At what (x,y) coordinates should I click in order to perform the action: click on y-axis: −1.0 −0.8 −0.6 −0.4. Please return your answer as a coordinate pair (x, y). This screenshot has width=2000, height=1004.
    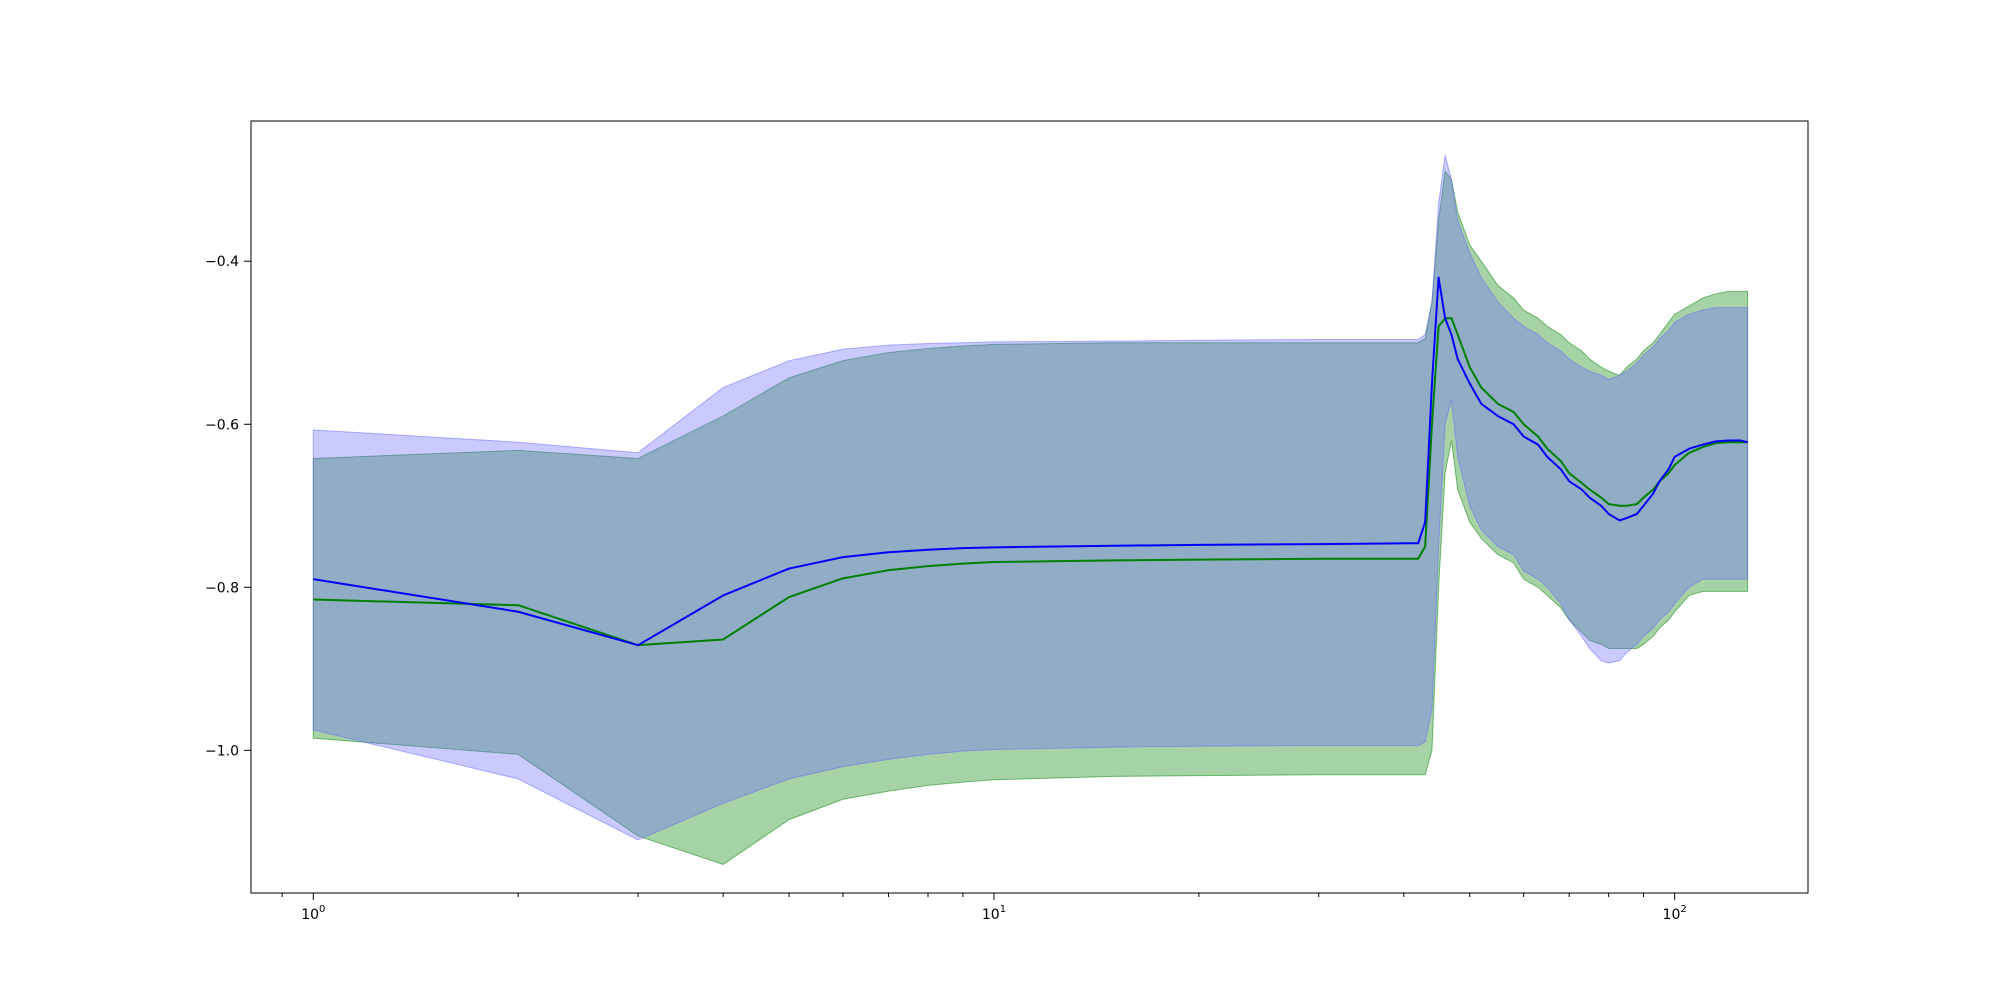
    Looking at the image, I should click on (228, 506).